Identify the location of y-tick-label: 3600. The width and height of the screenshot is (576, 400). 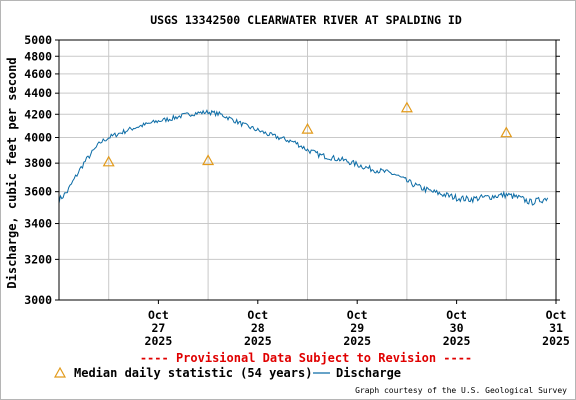
(38, 192).